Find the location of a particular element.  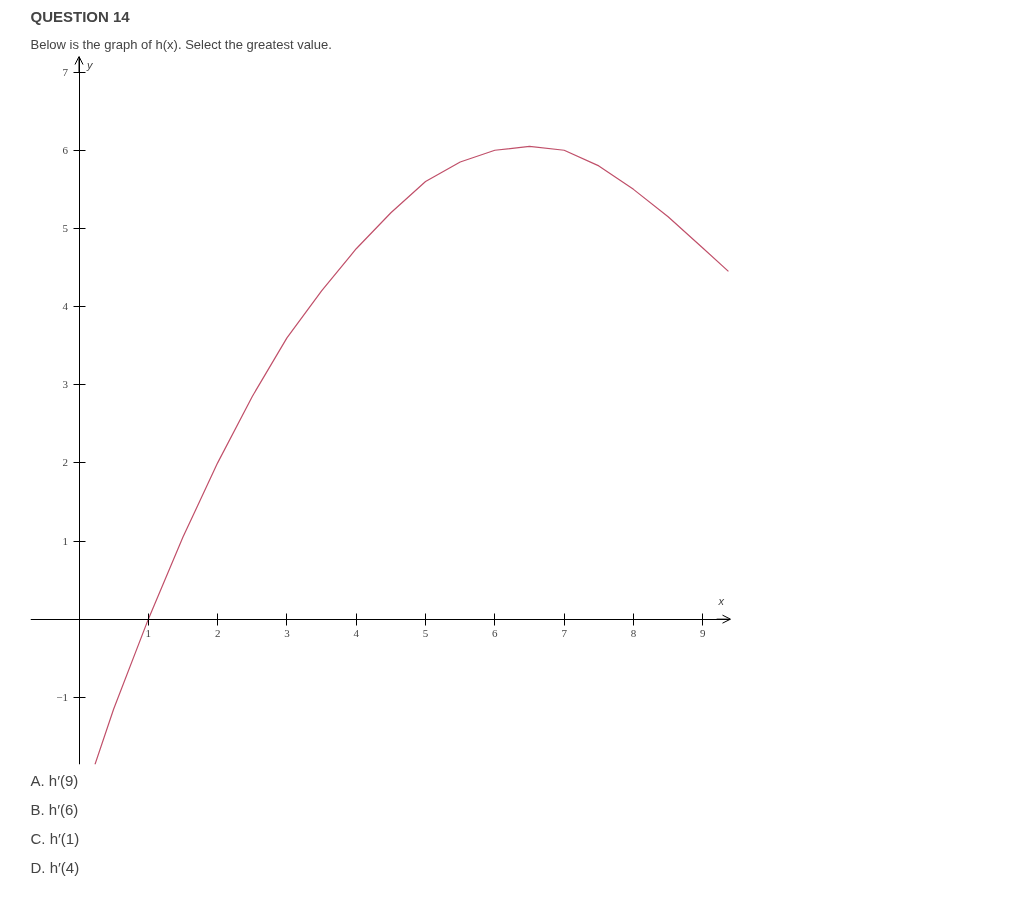

y-tick-label: 5 is located at coordinates (65, 227).